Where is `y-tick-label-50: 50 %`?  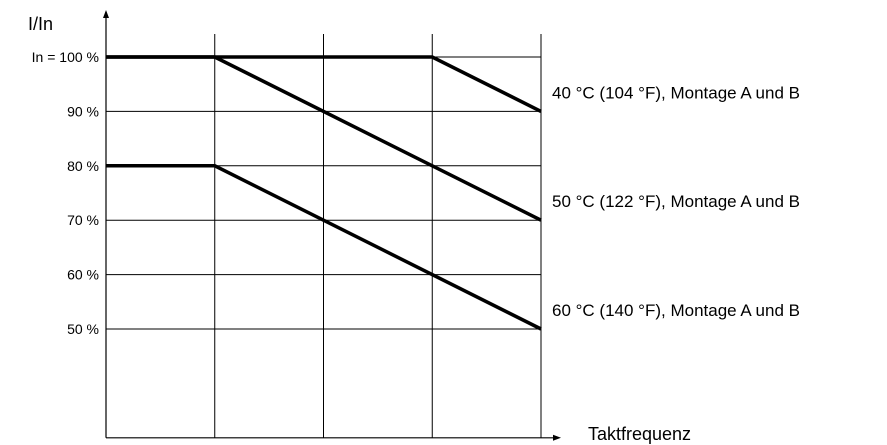
y-tick-label-50: 50 % is located at coordinates (83, 329).